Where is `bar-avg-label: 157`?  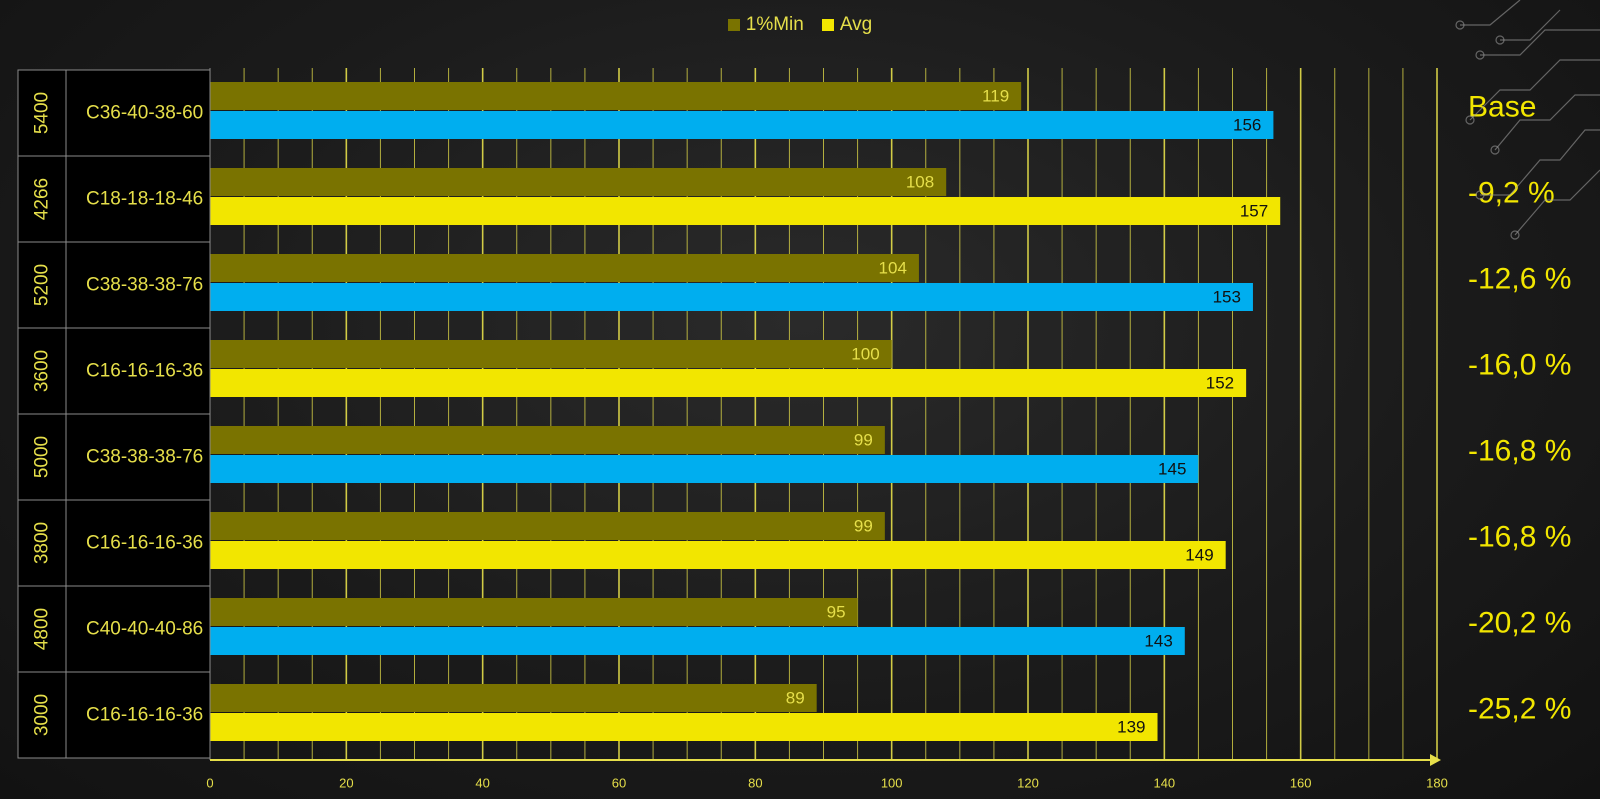 bar-avg-label: 157 is located at coordinates (1254, 211).